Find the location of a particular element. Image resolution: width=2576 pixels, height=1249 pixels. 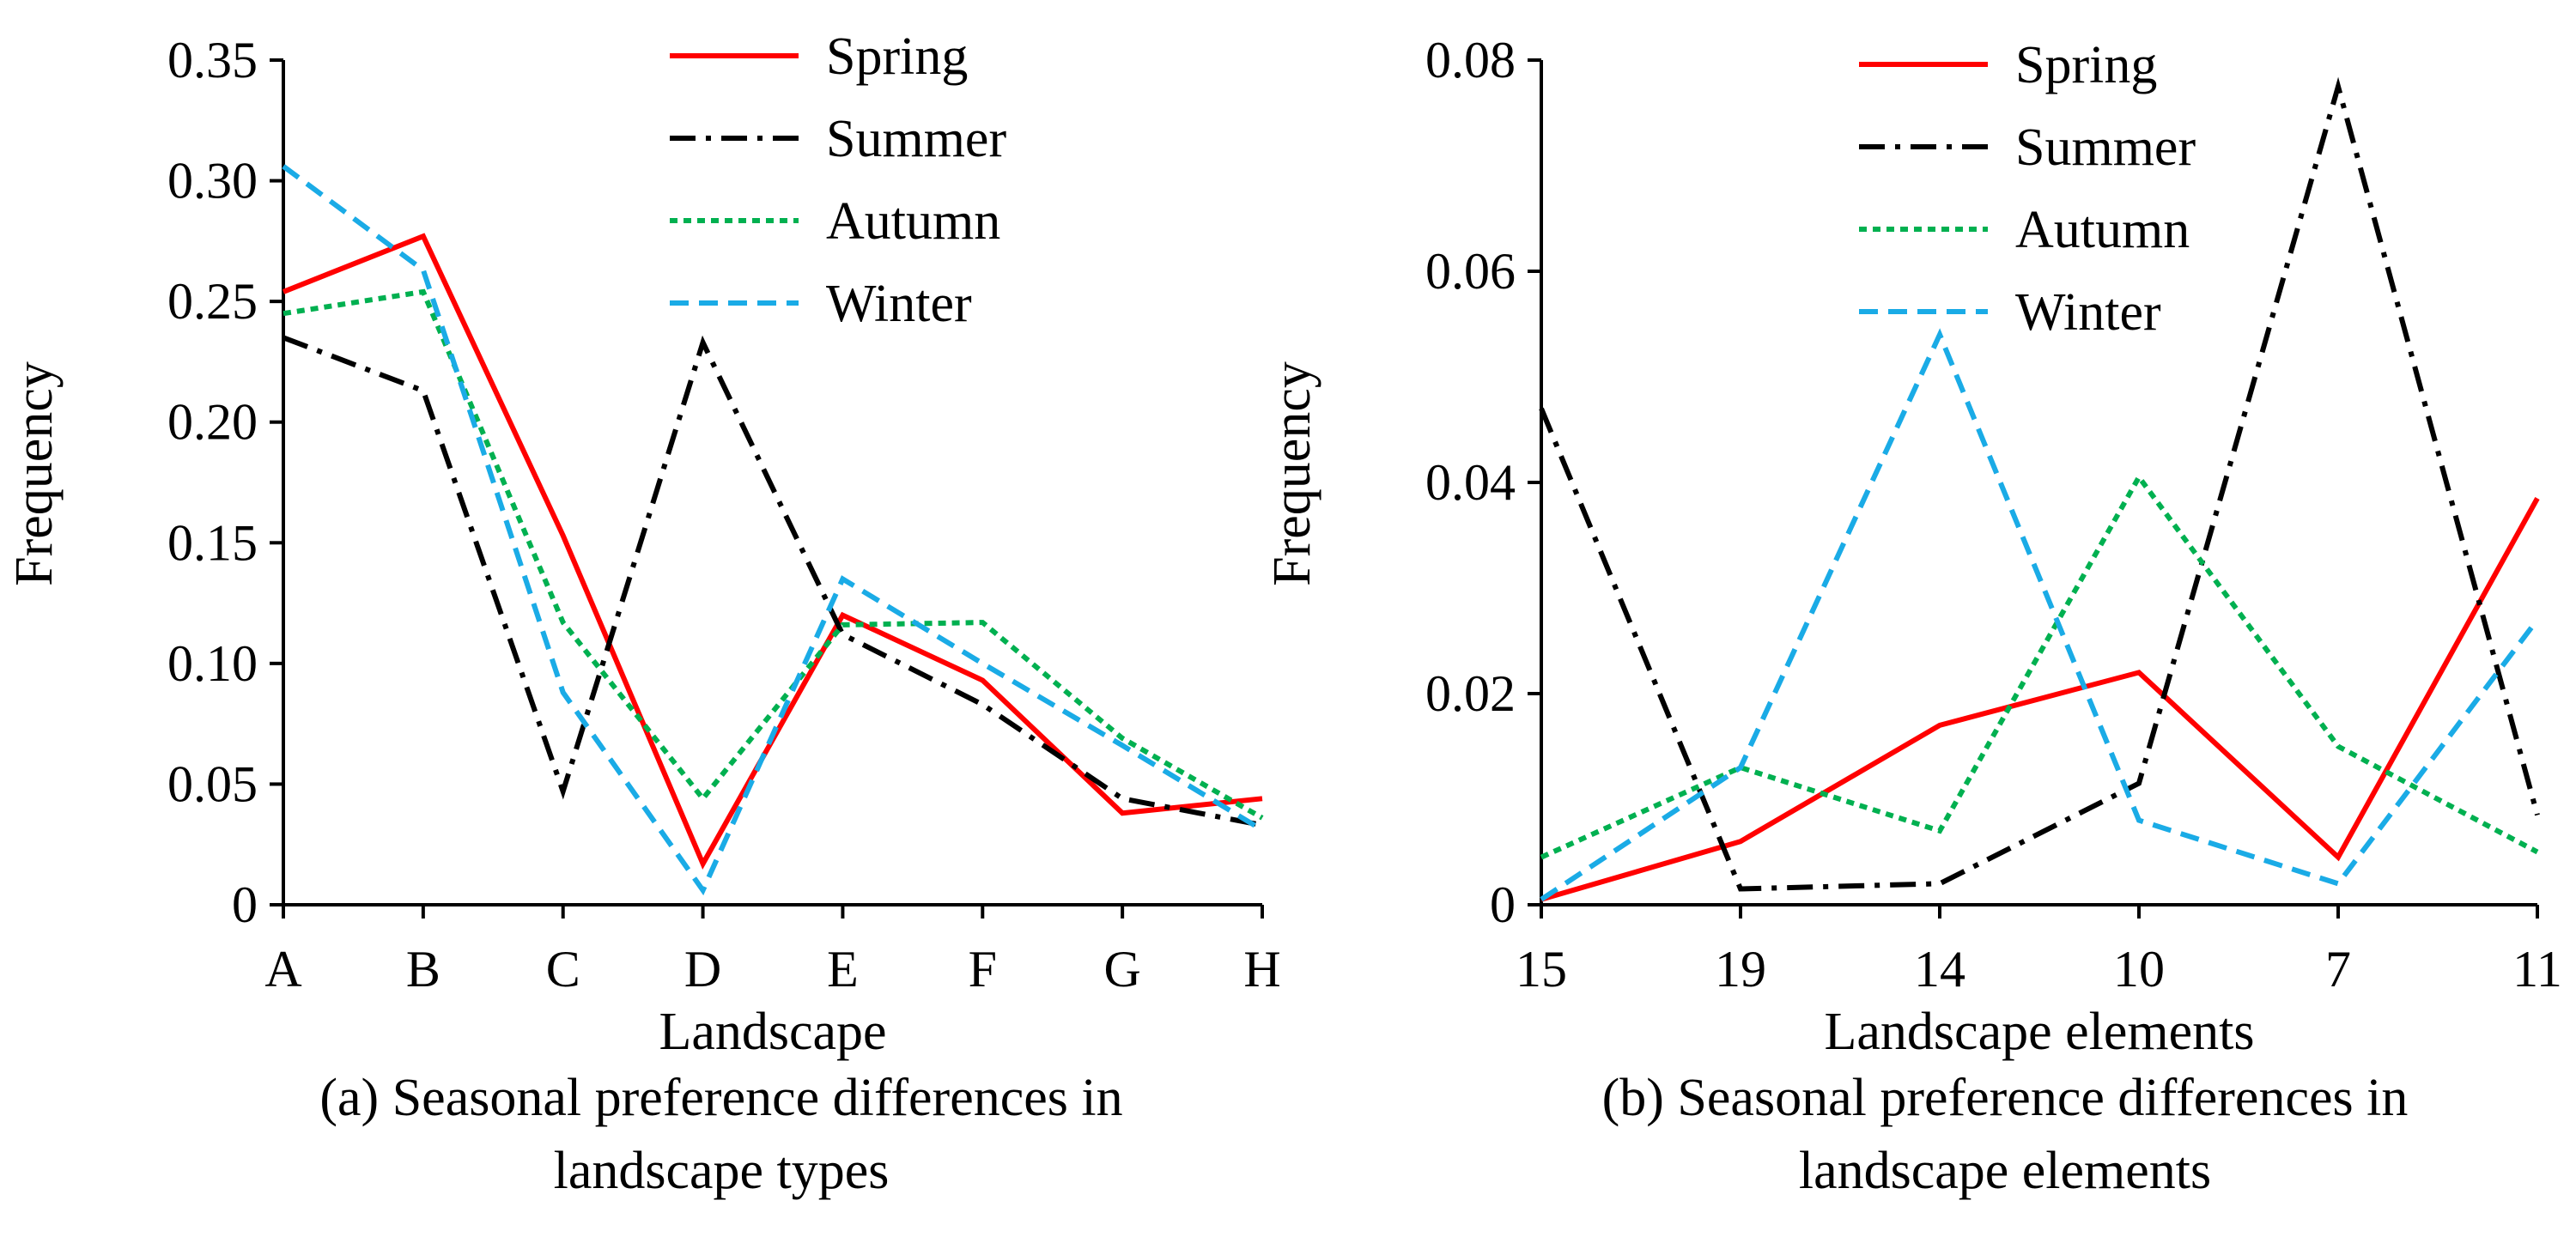

x-tick-label: A is located at coordinates (282, 969).